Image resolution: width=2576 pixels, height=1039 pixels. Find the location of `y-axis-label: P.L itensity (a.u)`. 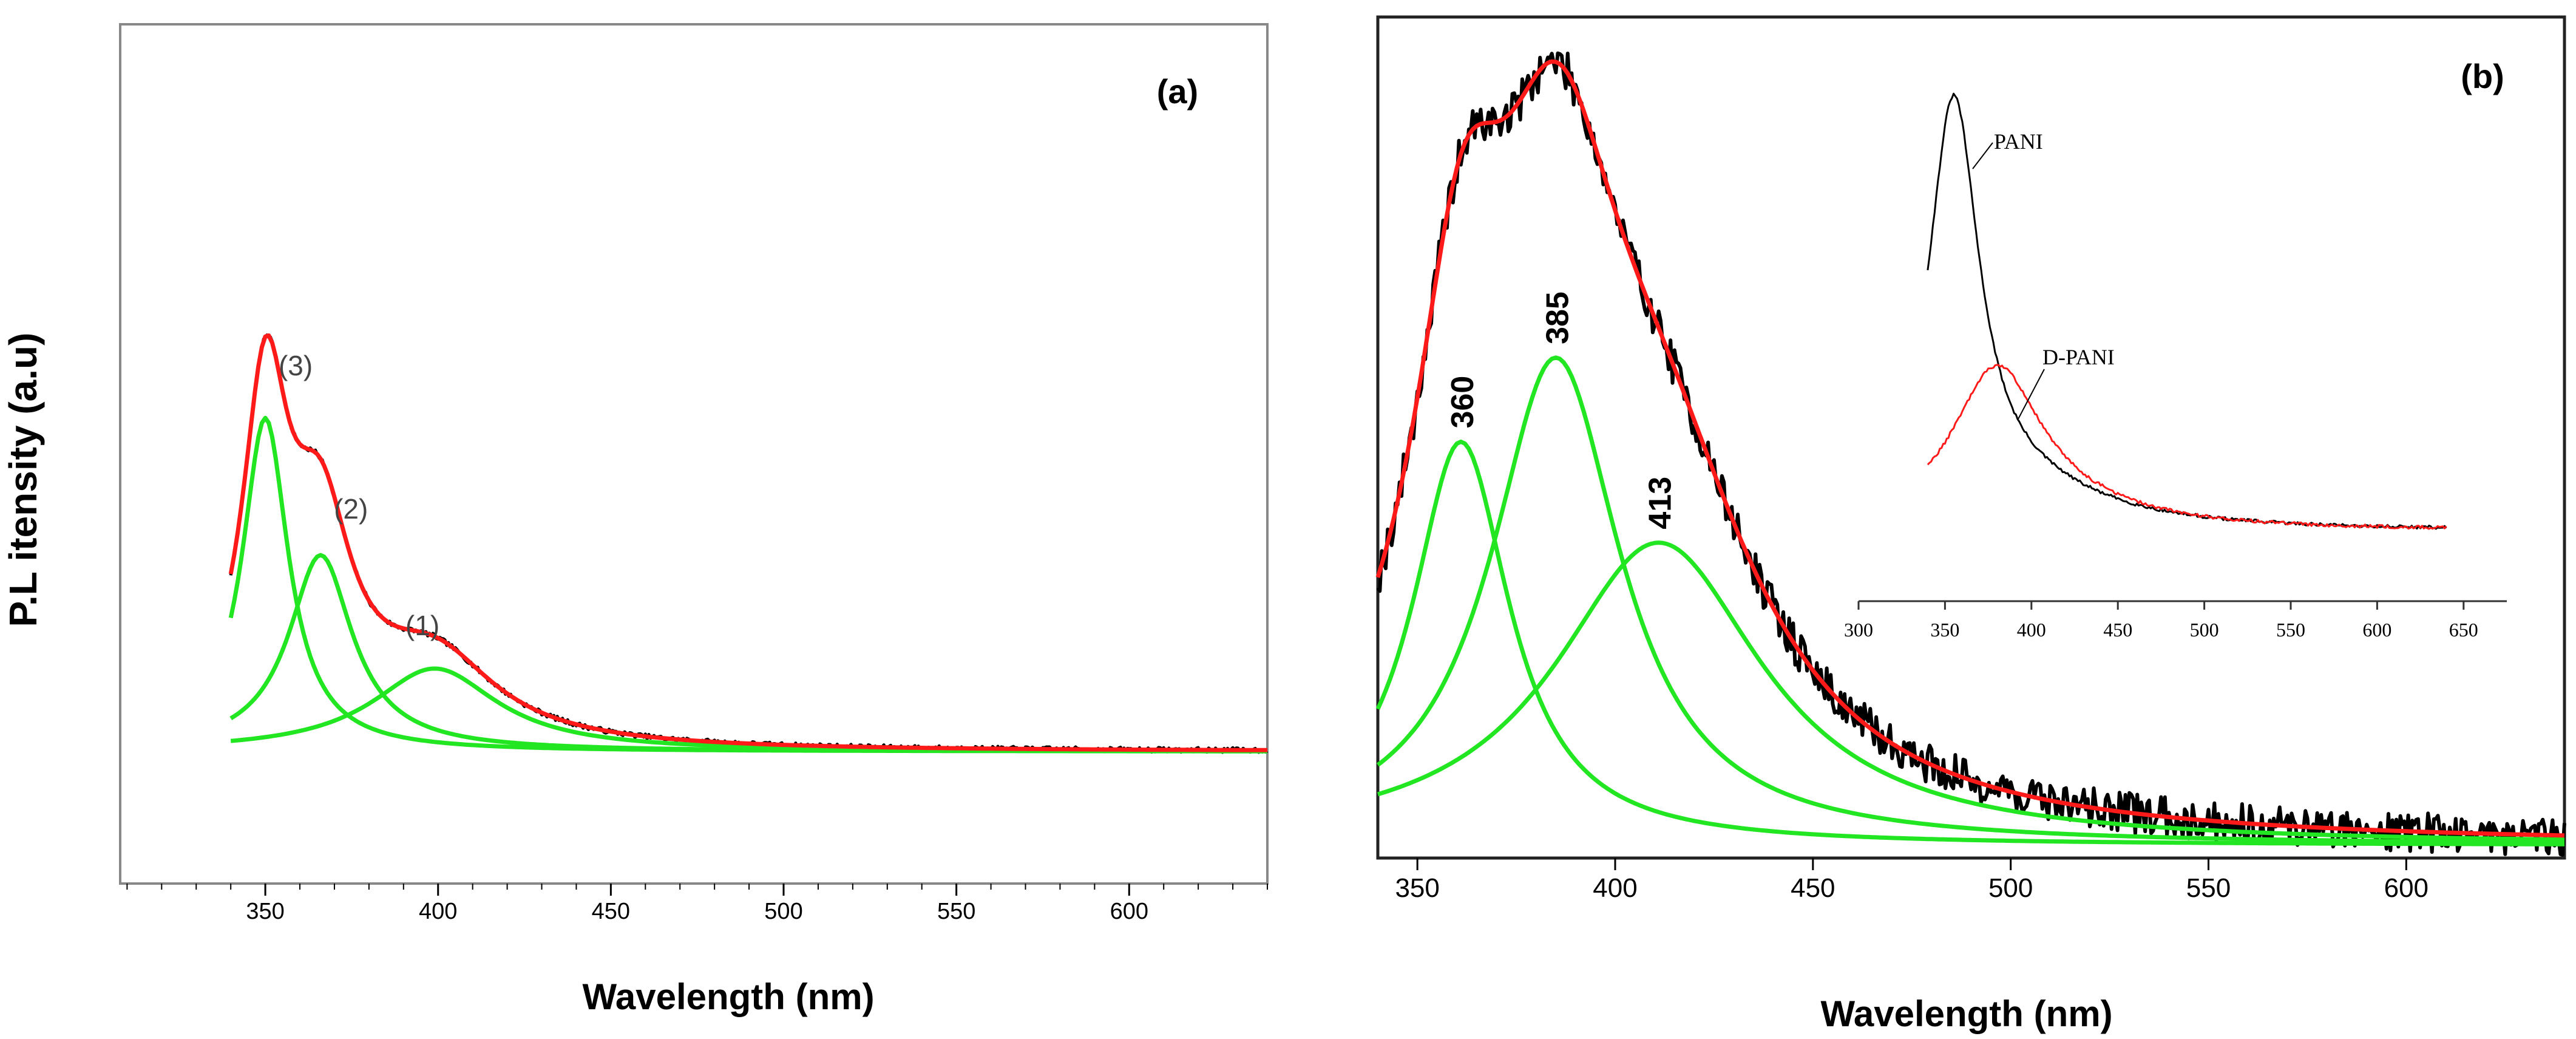

y-axis-label: P.L itensity (a.u) is located at coordinates (23, 480).